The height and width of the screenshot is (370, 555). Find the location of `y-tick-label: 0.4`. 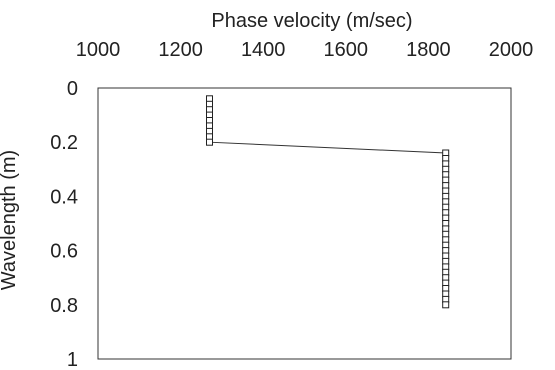

y-tick-label: 0.4 is located at coordinates (64, 197).